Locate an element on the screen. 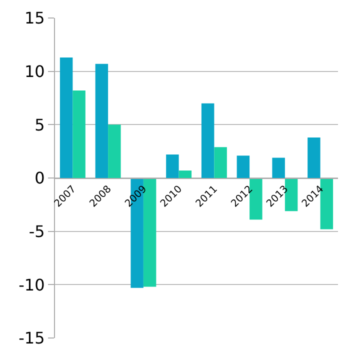 The height and width of the screenshot is (350, 346). y-tick-label: -15 is located at coordinates (31, 338).